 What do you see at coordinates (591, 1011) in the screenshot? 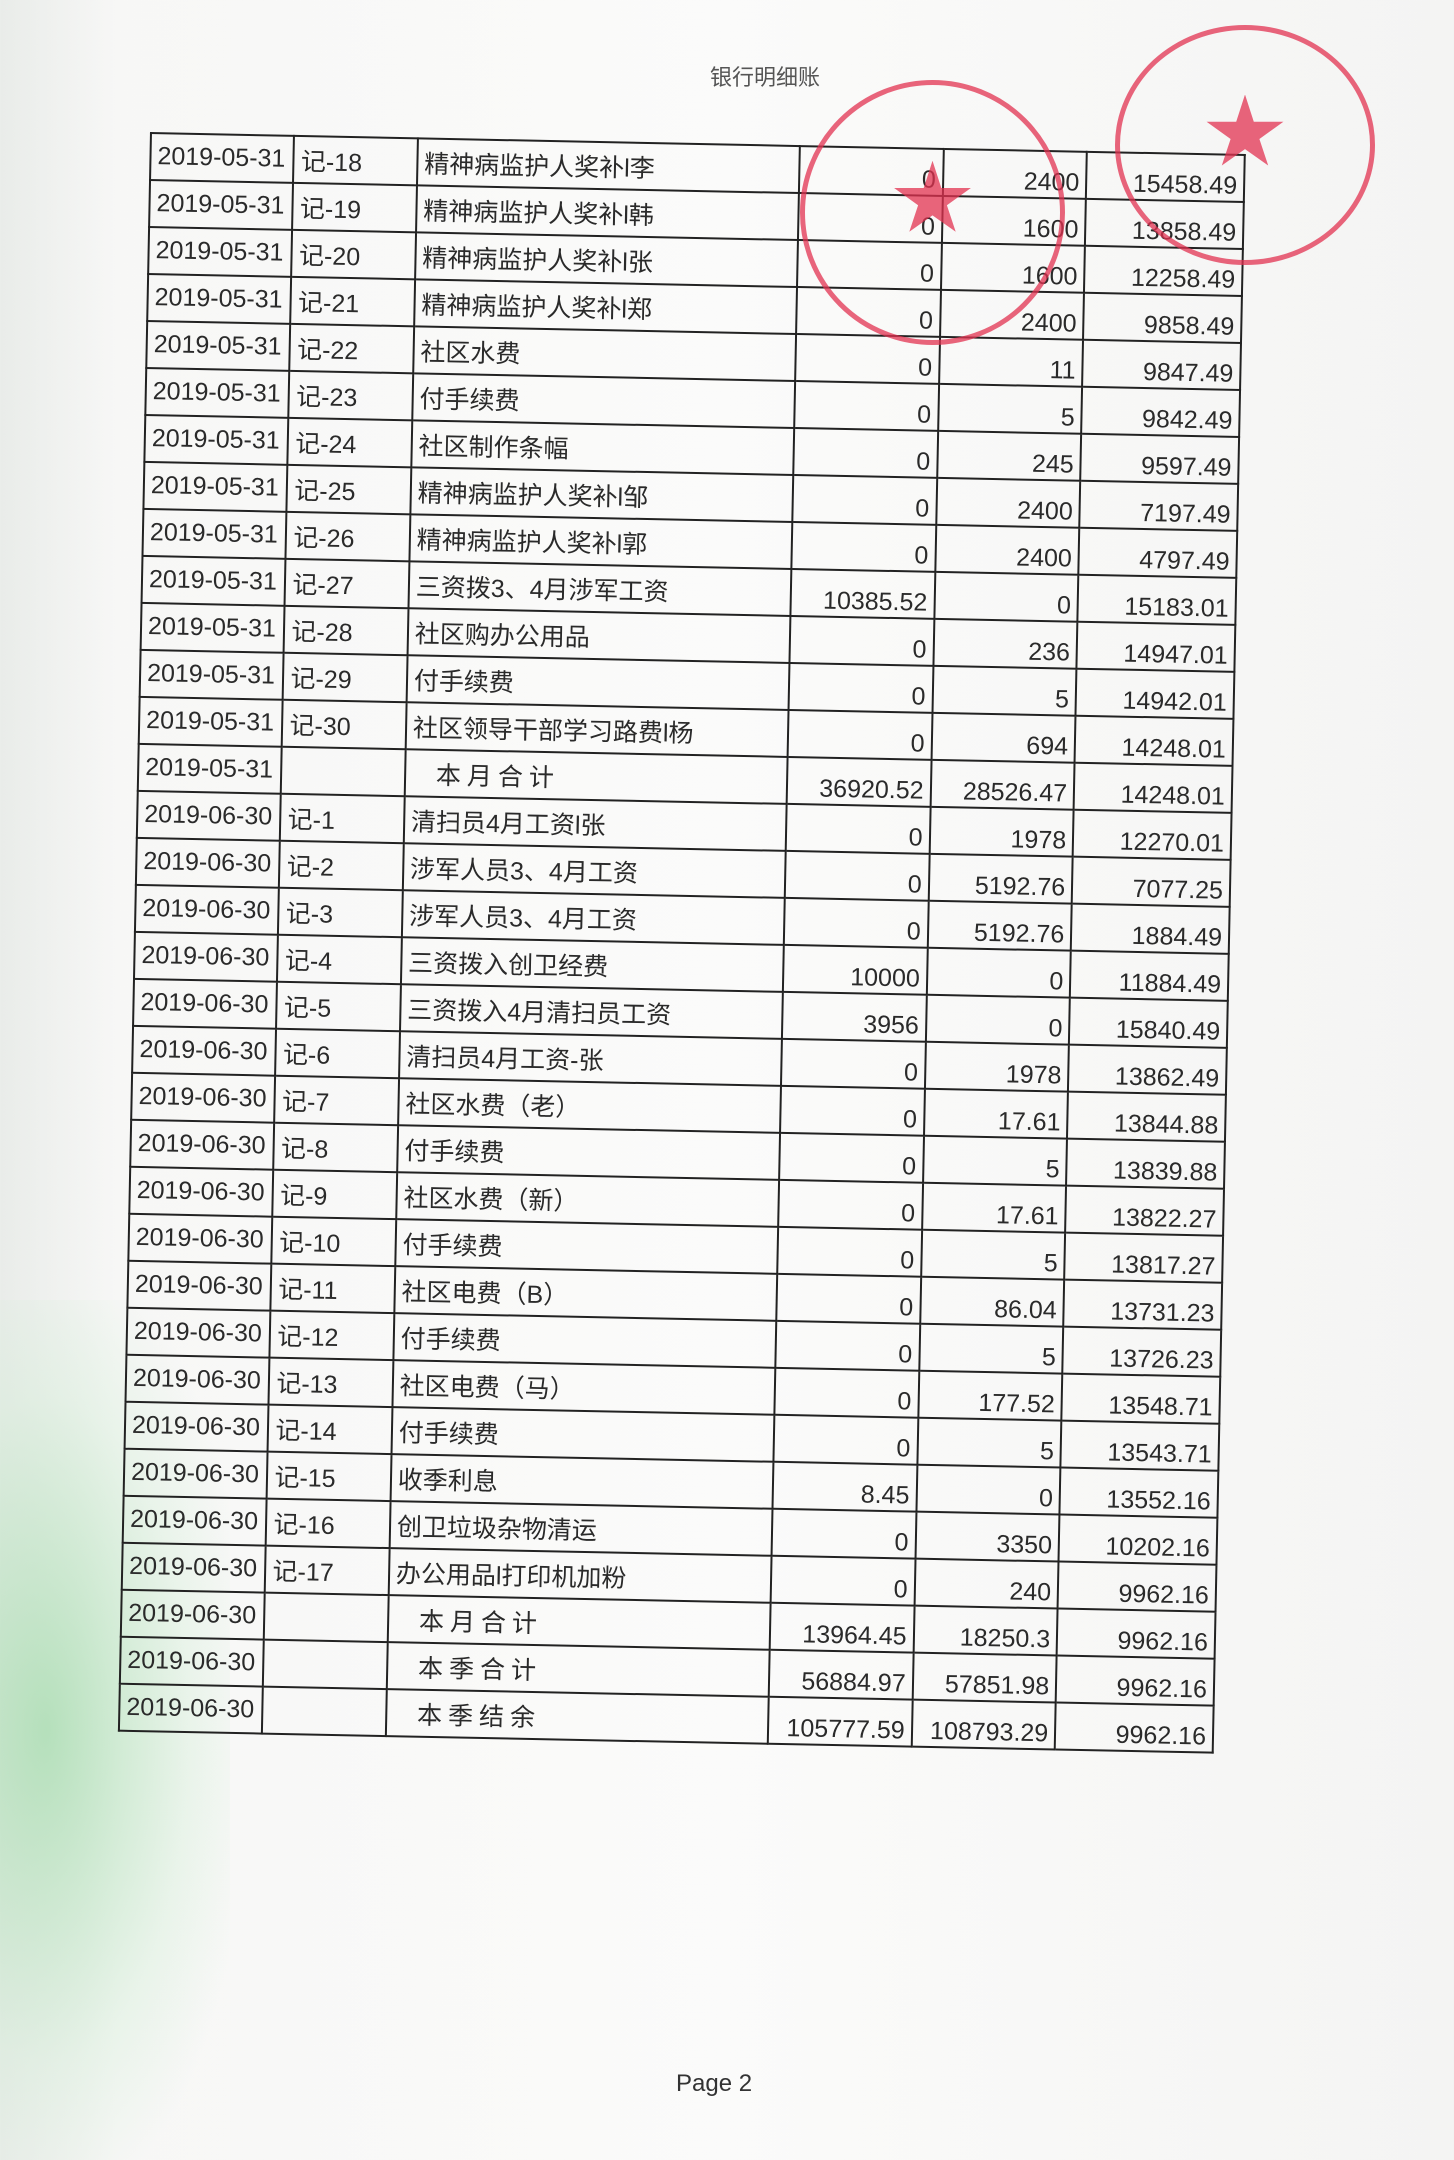
I see `description-cell: 三资拨入4月清扫员工资` at bounding box center [591, 1011].